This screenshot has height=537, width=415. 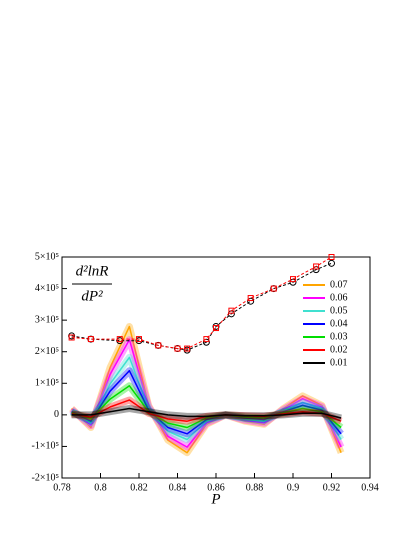 I want to click on legend-label: 0.07, so click(x=339, y=284).